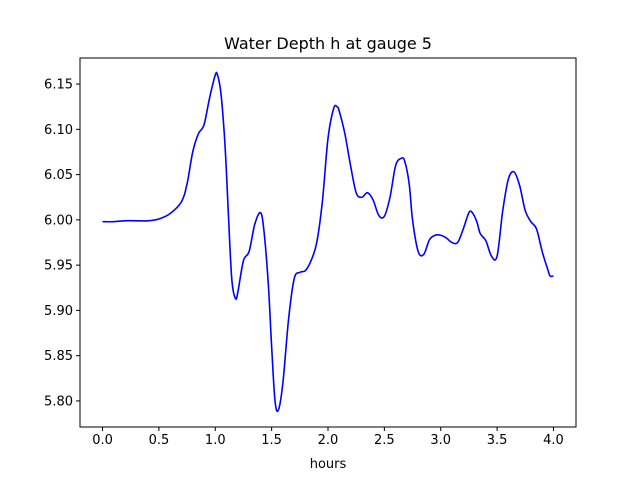 This screenshot has width=640, height=480. I want to click on y-tick-label: 5.85, so click(58, 356).